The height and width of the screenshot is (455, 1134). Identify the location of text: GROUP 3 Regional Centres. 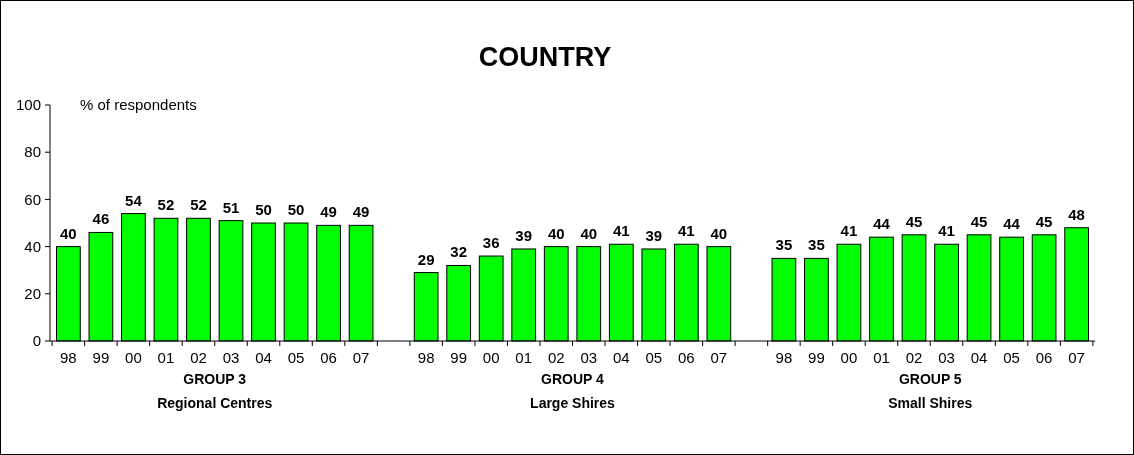
(215, 391).